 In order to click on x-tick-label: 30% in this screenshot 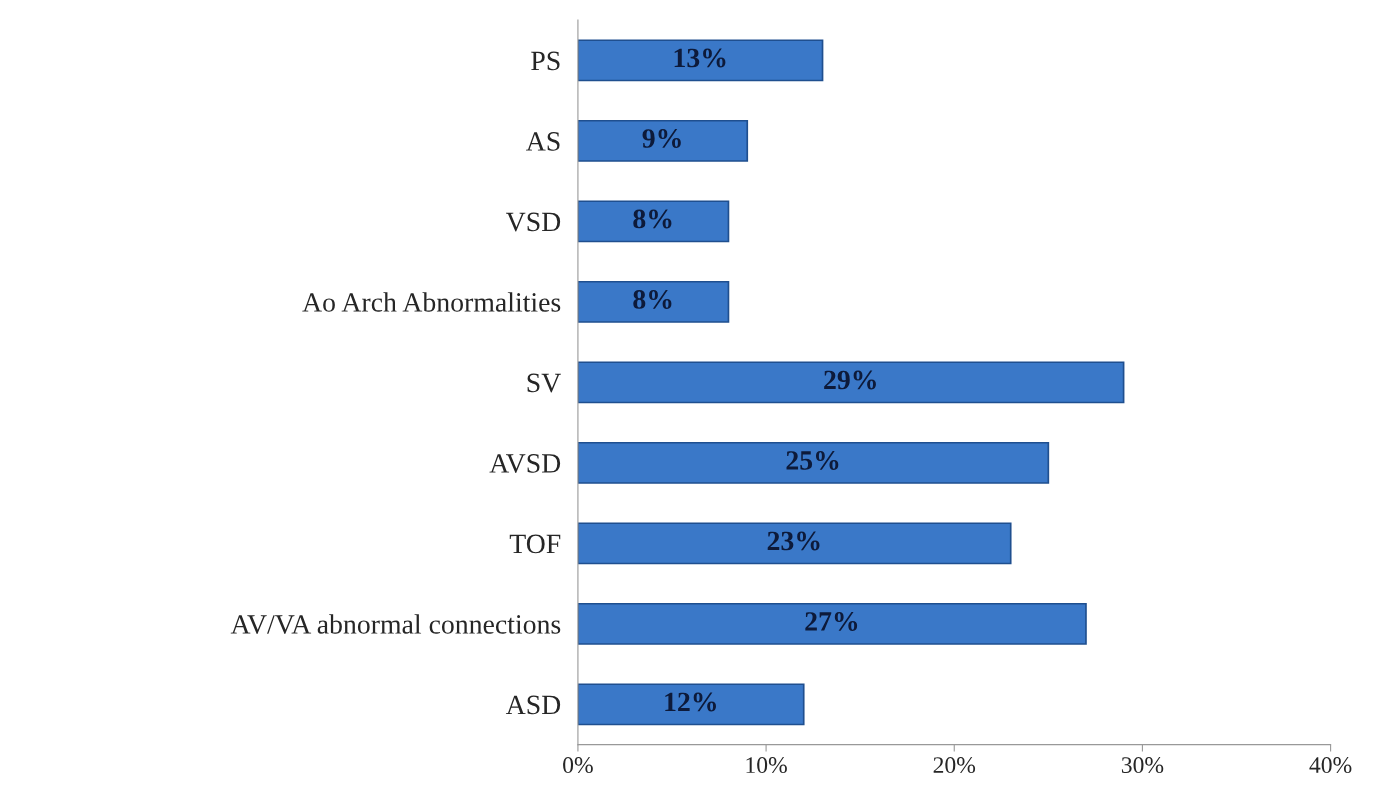, I will do `click(1142, 765)`.